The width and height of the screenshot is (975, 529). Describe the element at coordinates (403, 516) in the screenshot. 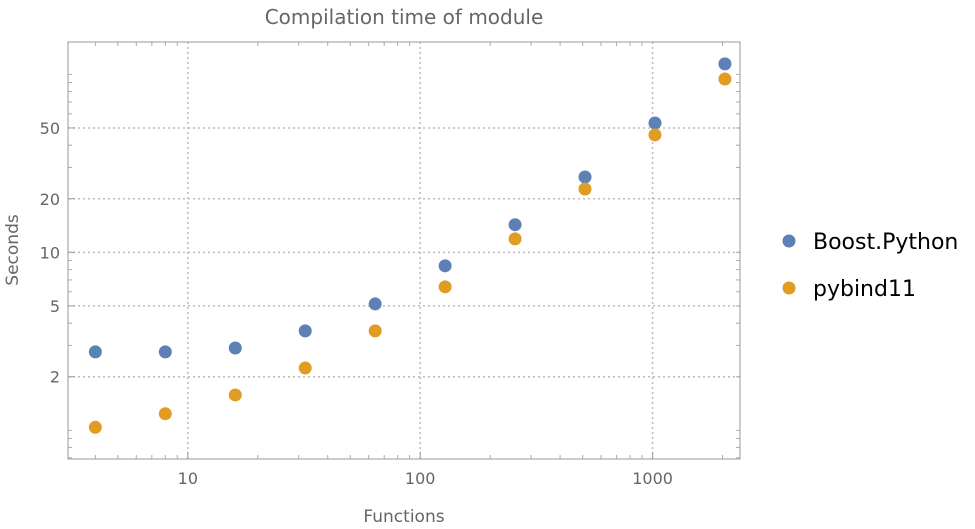

I see `x-axis-label: Functions` at that location.